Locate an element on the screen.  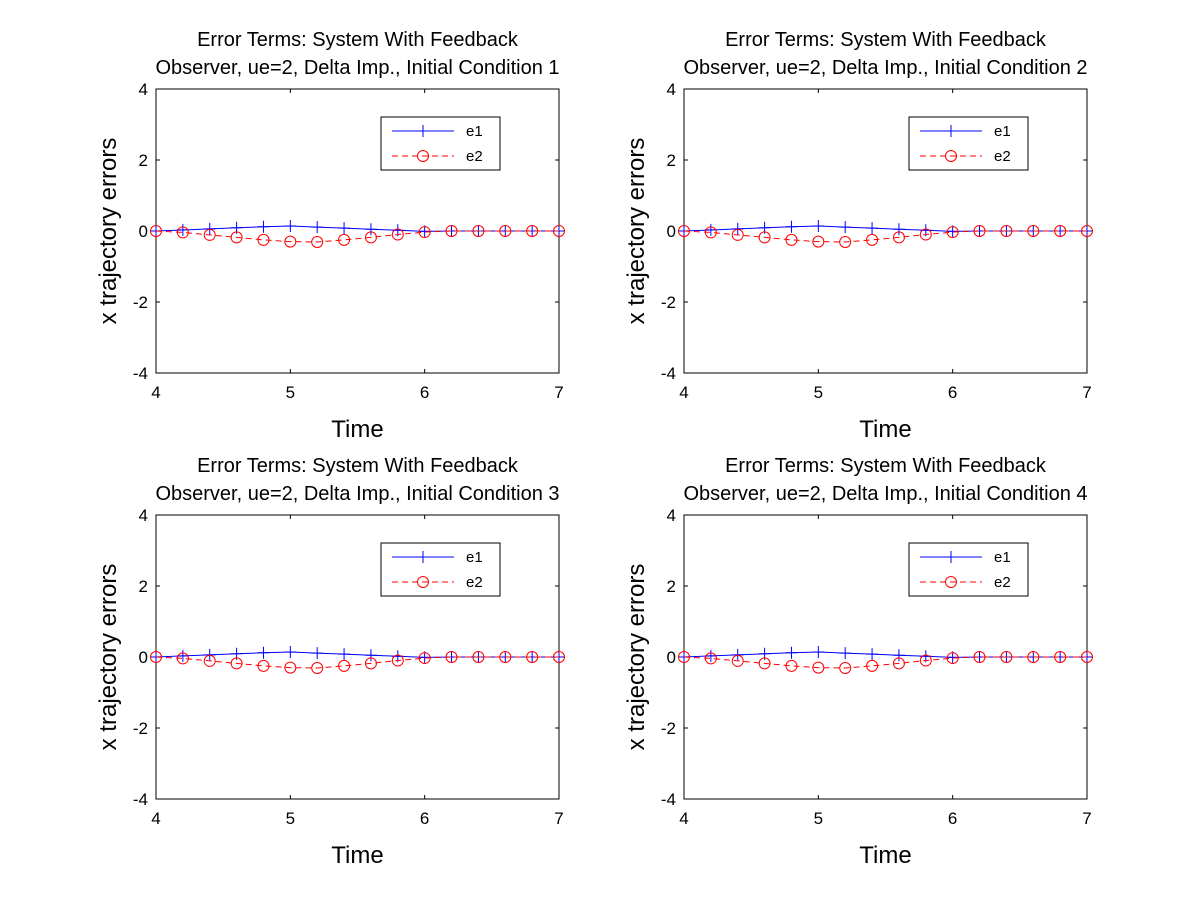
series-line-e2 is located at coordinates (885, 662).